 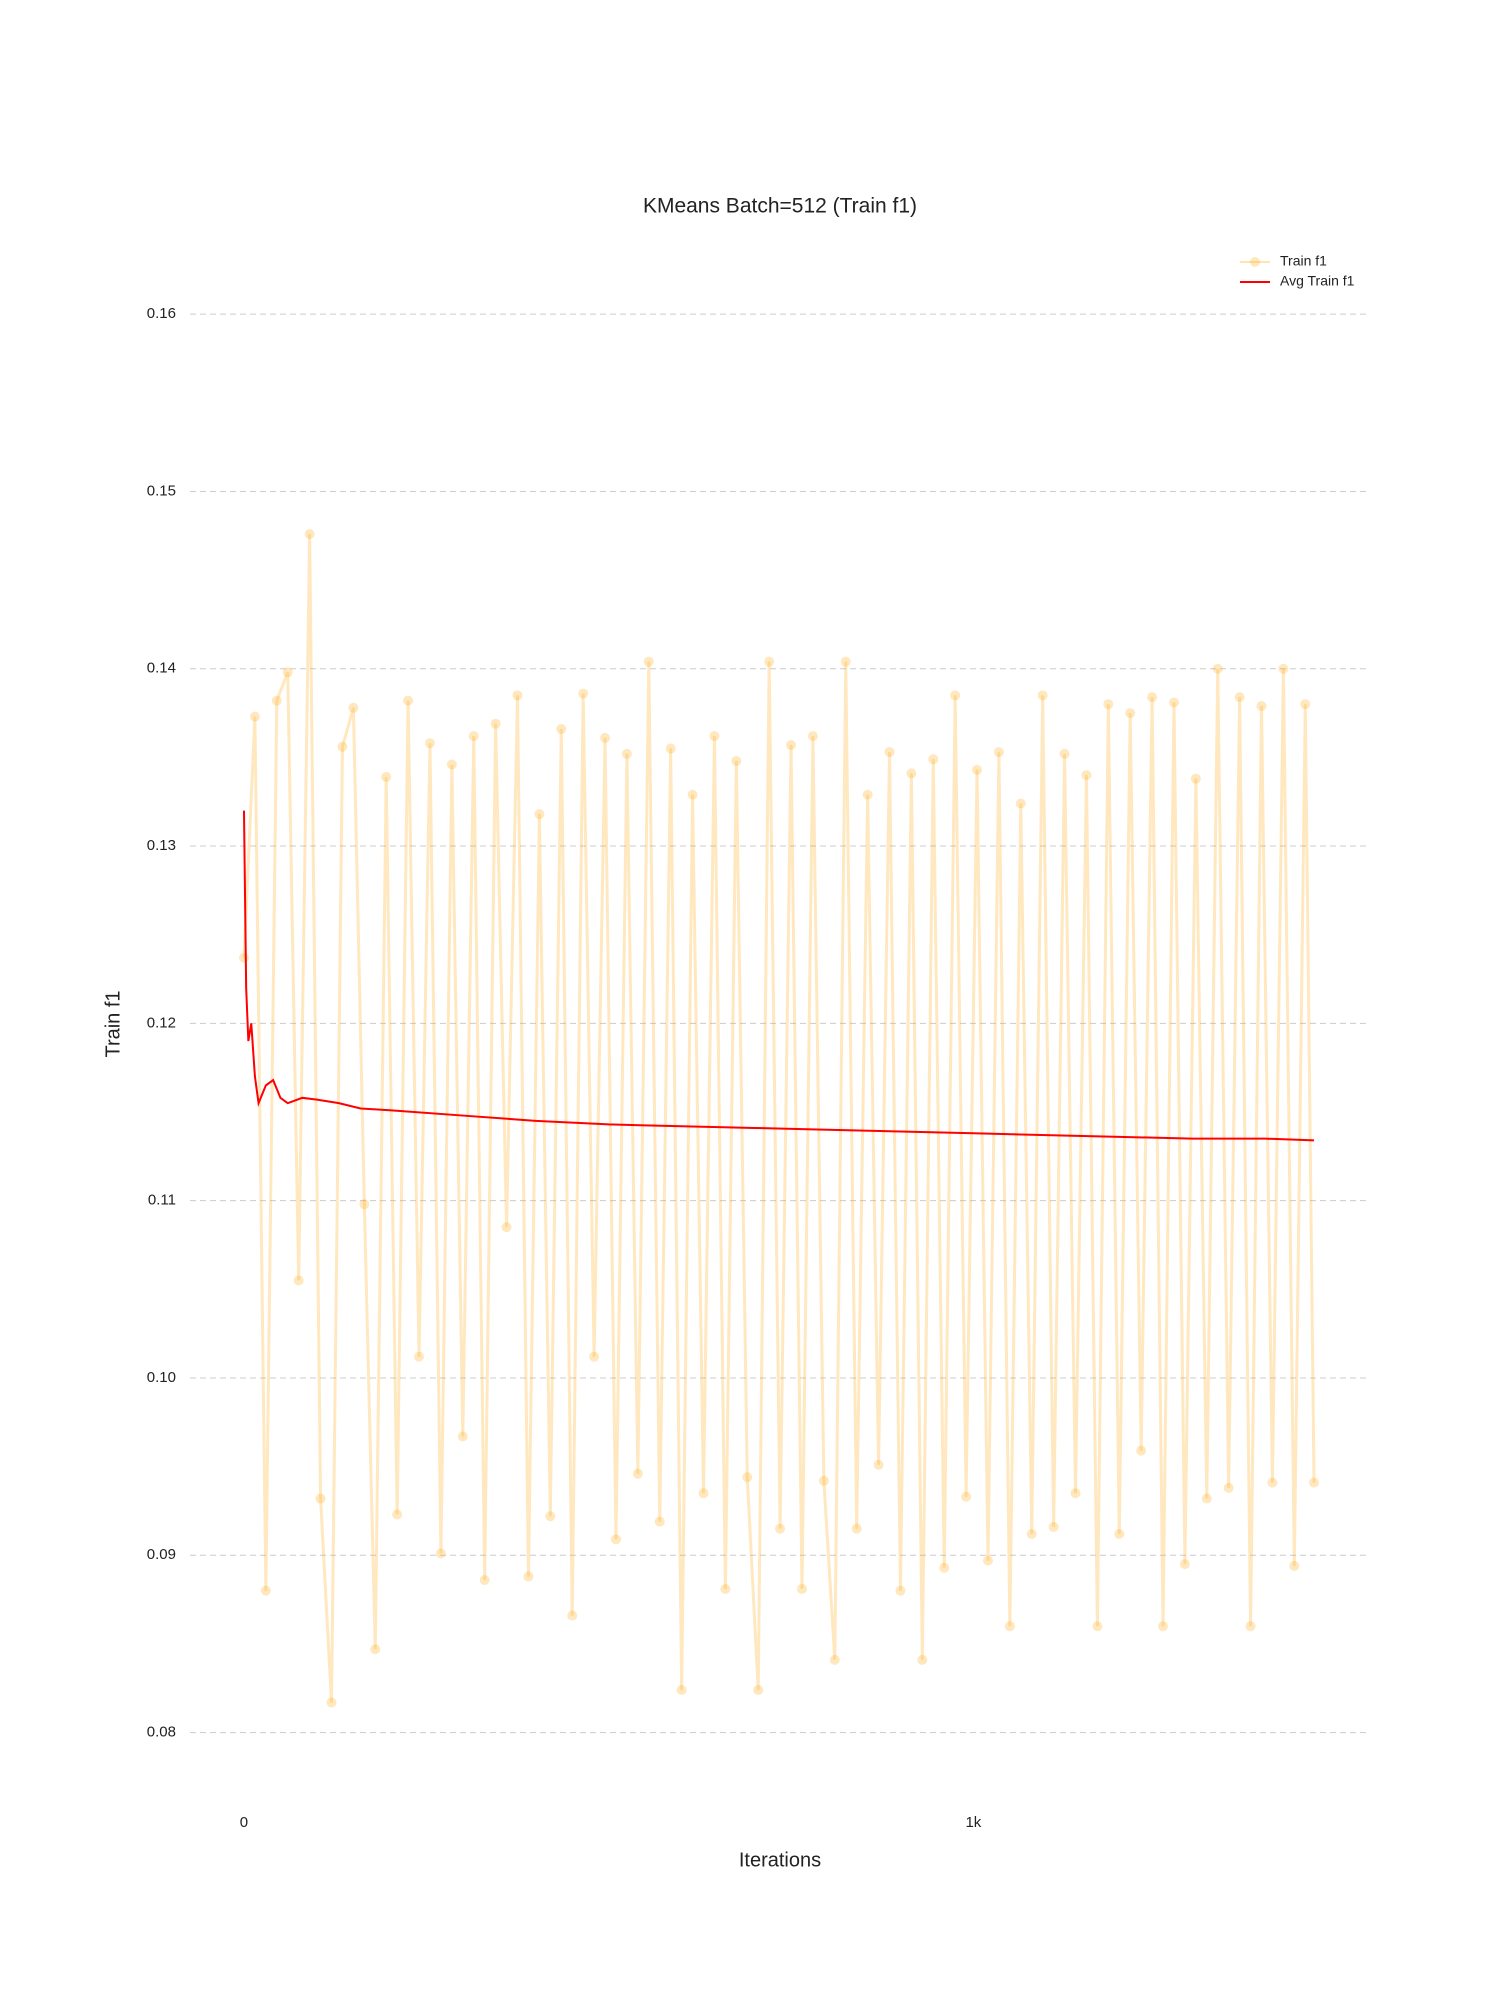 I want to click on y-tick-label: 0.14, so click(x=161, y=668).